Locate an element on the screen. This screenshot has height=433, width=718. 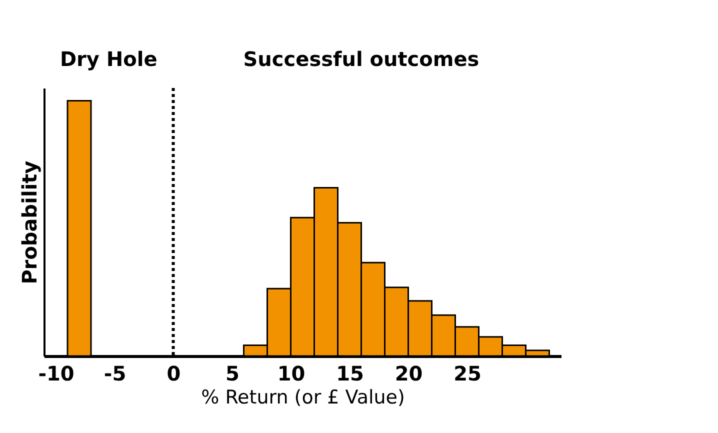
text: Dry Hole is located at coordinates (109, 59).